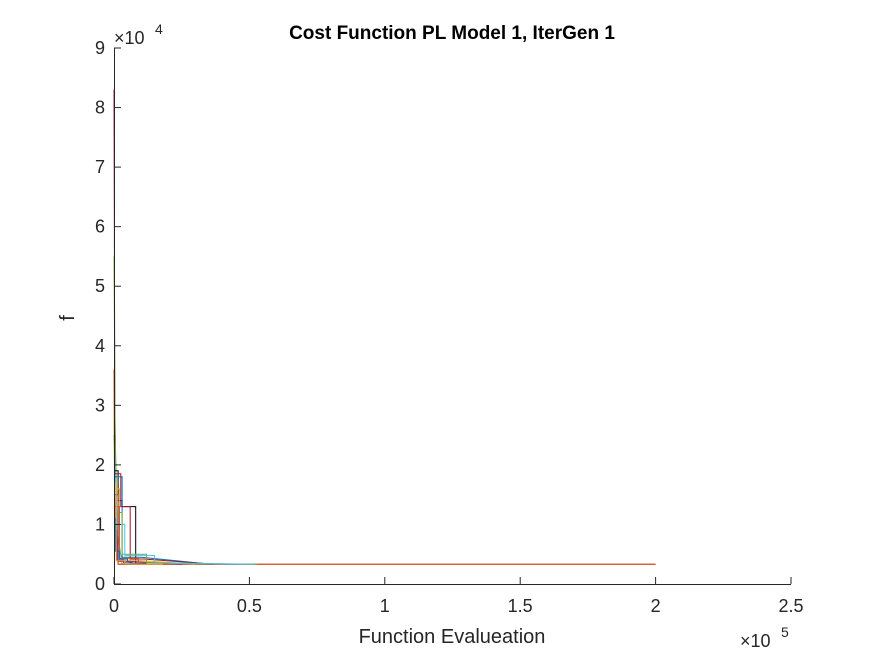  What do you see at coordinates (68, 318) in the screenshot?
I see `y-axis-label: f` at bounding box center [68, 318].